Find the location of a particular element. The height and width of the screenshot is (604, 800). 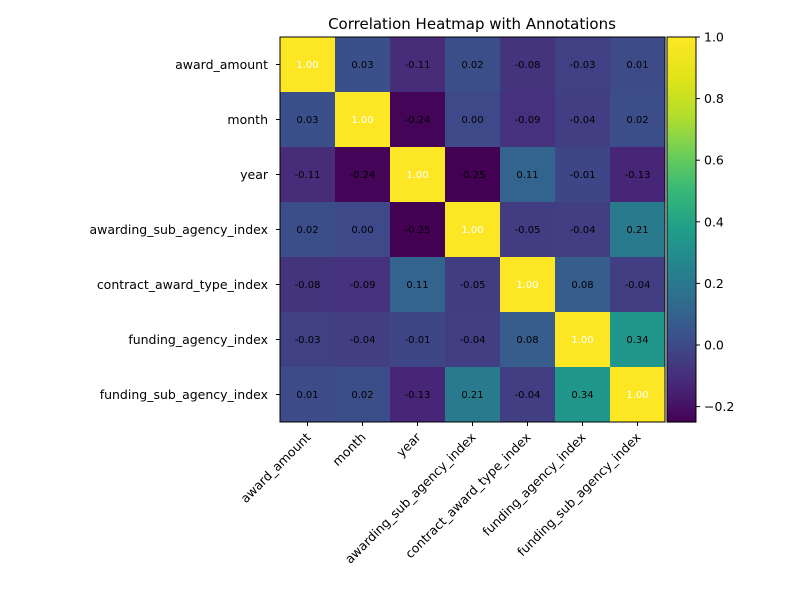

cell-annotation: 0.08 is located at coordinates (527, 340).